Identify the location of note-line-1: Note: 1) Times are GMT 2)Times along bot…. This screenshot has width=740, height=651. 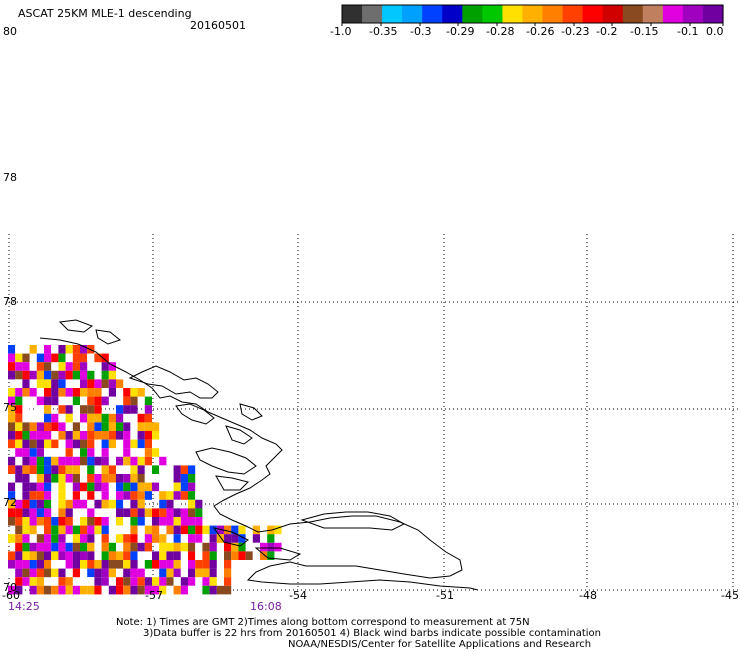
(323, 622).